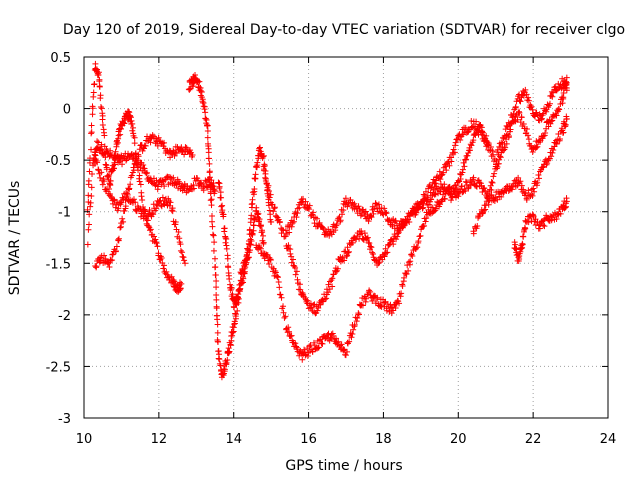 The image size is (640, 480). I want to click on x-tick-label: 20, so click(458, 439).